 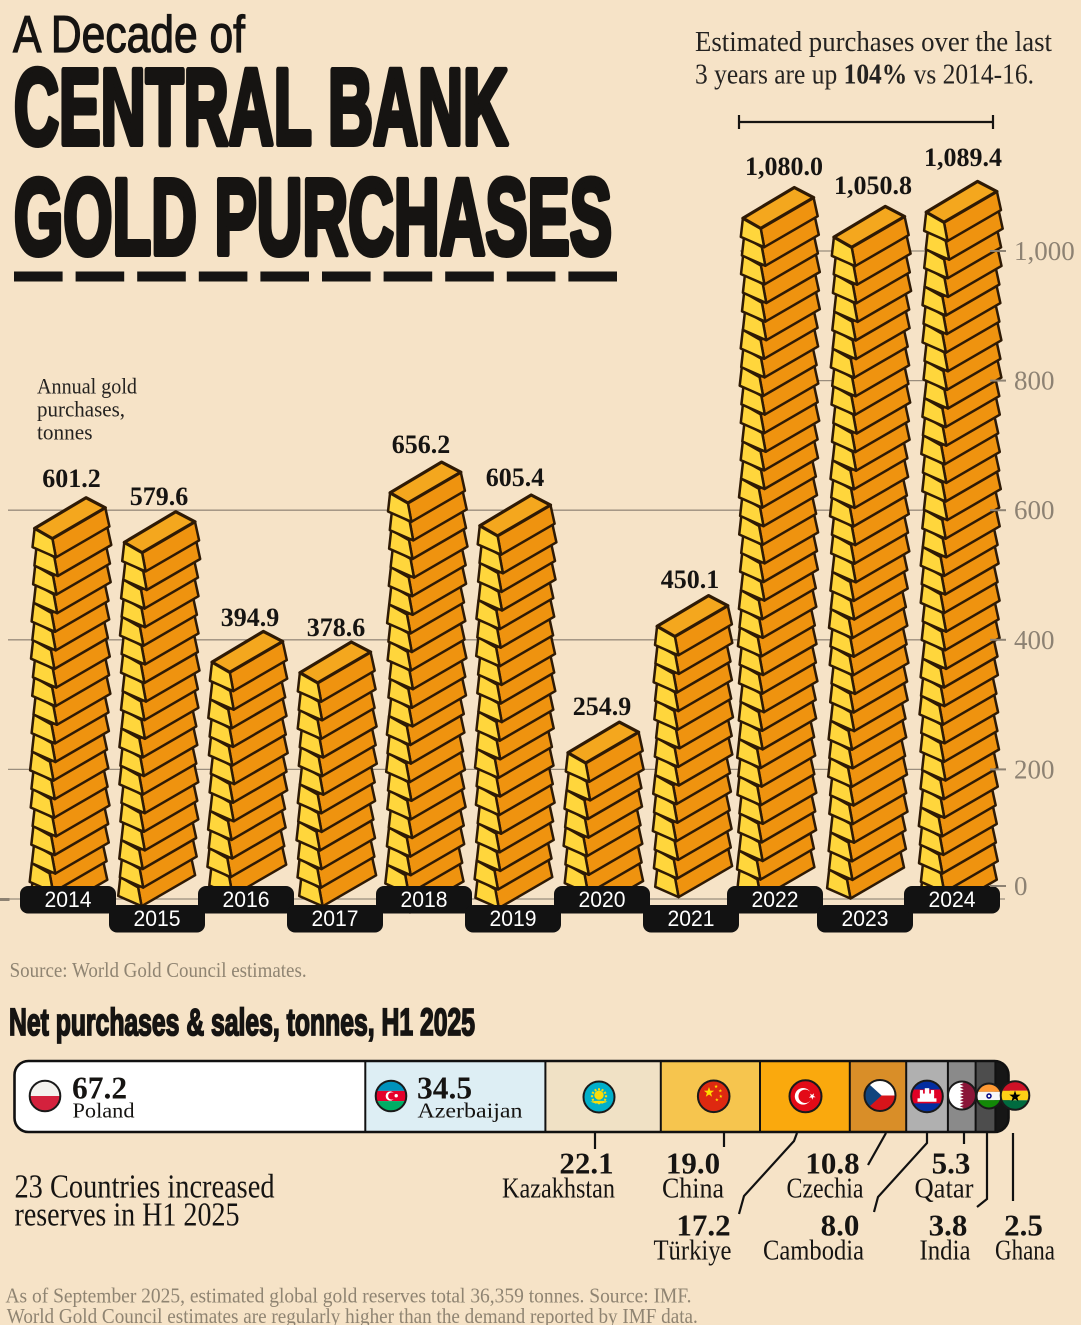 What do you see at coordinates (336, 627) in the screenshot?
I see `svg-text: 378.6` at bounding box center [336, 627].